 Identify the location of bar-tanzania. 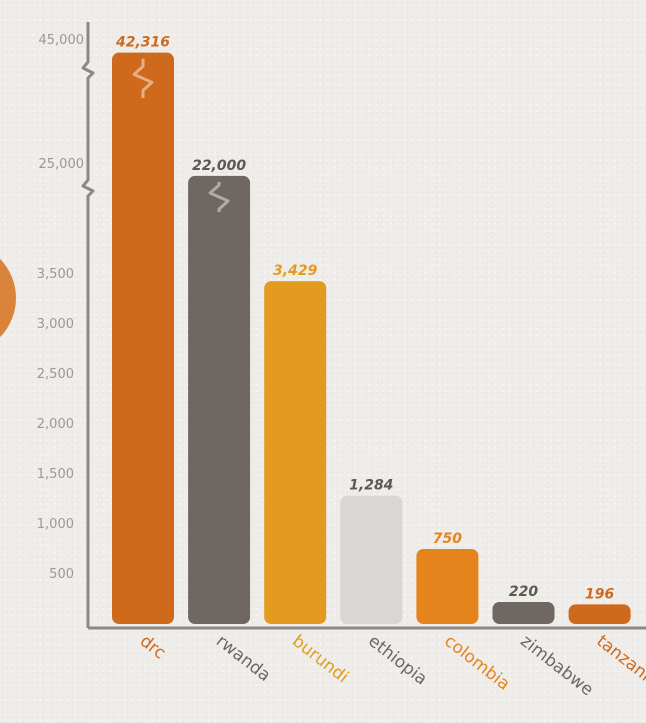
(599, 614).